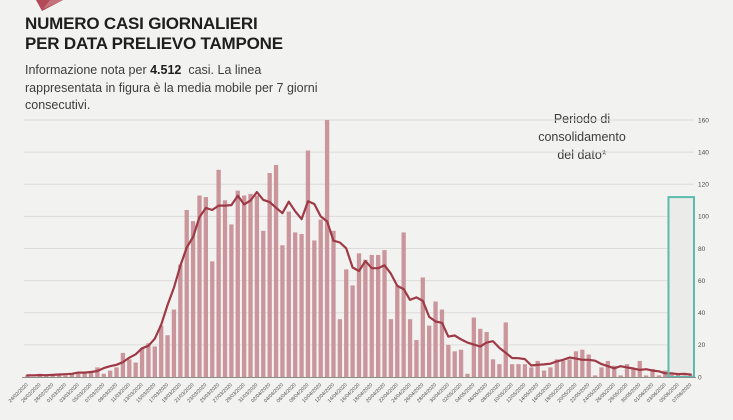 Image resolution: width=733 pixels, height=420 pixels. I want to click on y-axis-label: 40, so click(702, 313).